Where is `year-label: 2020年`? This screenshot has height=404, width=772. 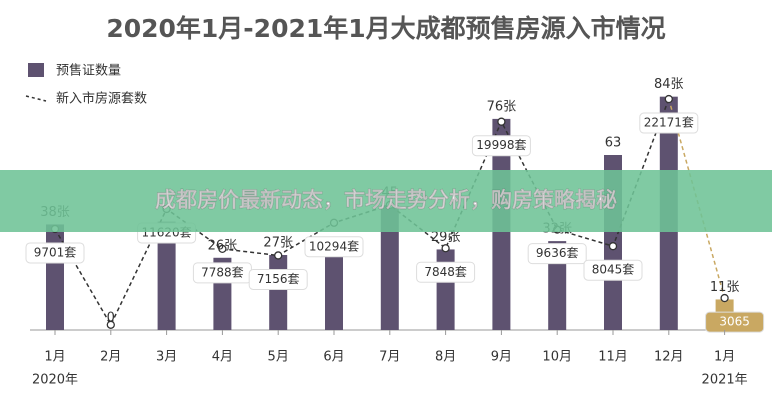
year-label: 2020年 is located at coordinates (55, 380).